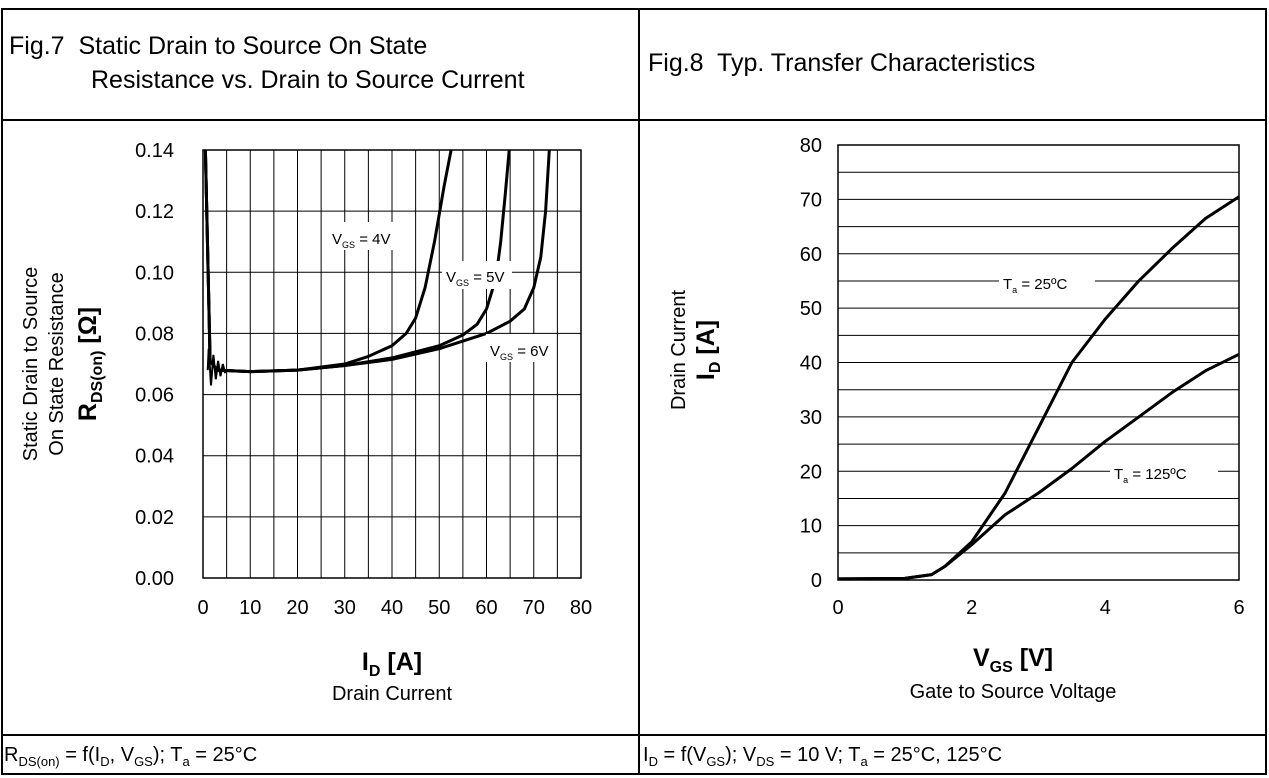 The width and height of the screenshot is (1269, 778). Describe the element at coordinates (811, 364) in the screenshot. I see `y-tick-label: 40` at that location.